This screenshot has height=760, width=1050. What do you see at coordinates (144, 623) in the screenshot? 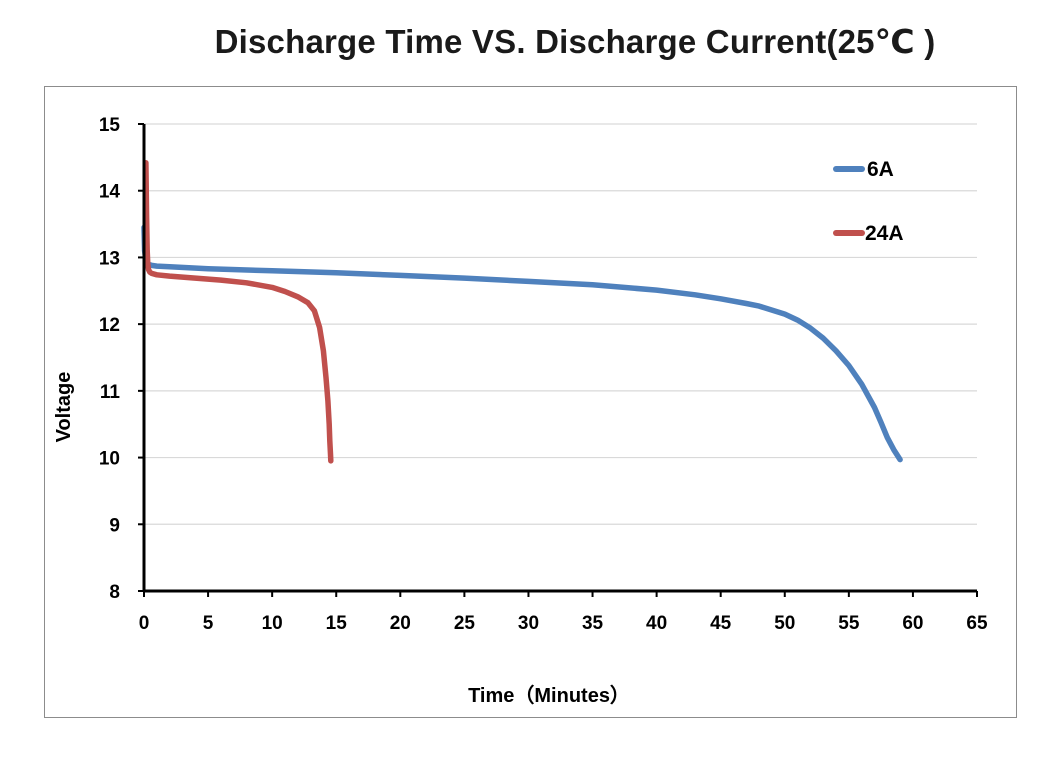
I see `x-tick-label: 0` at bounding box center [144, 623].